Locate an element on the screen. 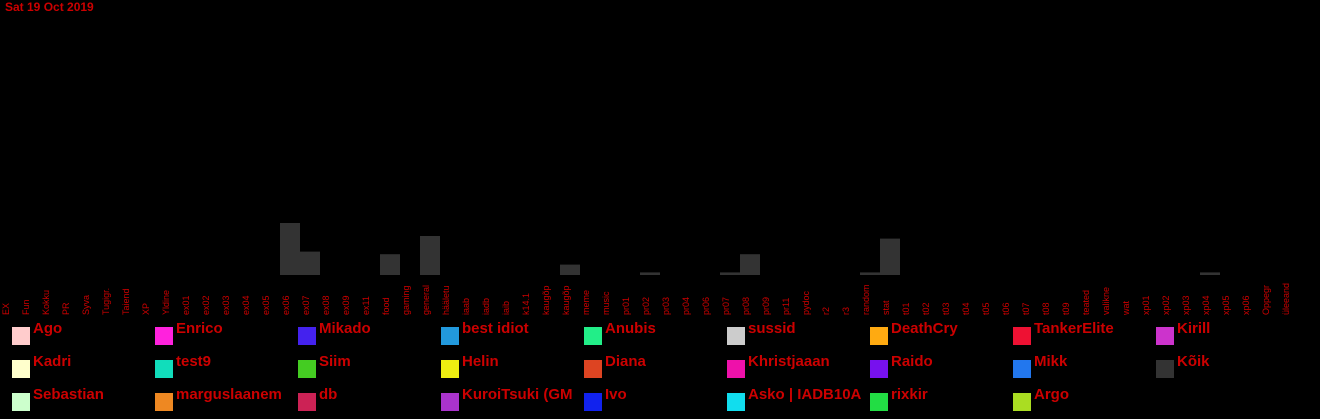 The width and height of the screenshot is (1320, 419). x-tick-label: Syva is located at coordinates (86, 305).